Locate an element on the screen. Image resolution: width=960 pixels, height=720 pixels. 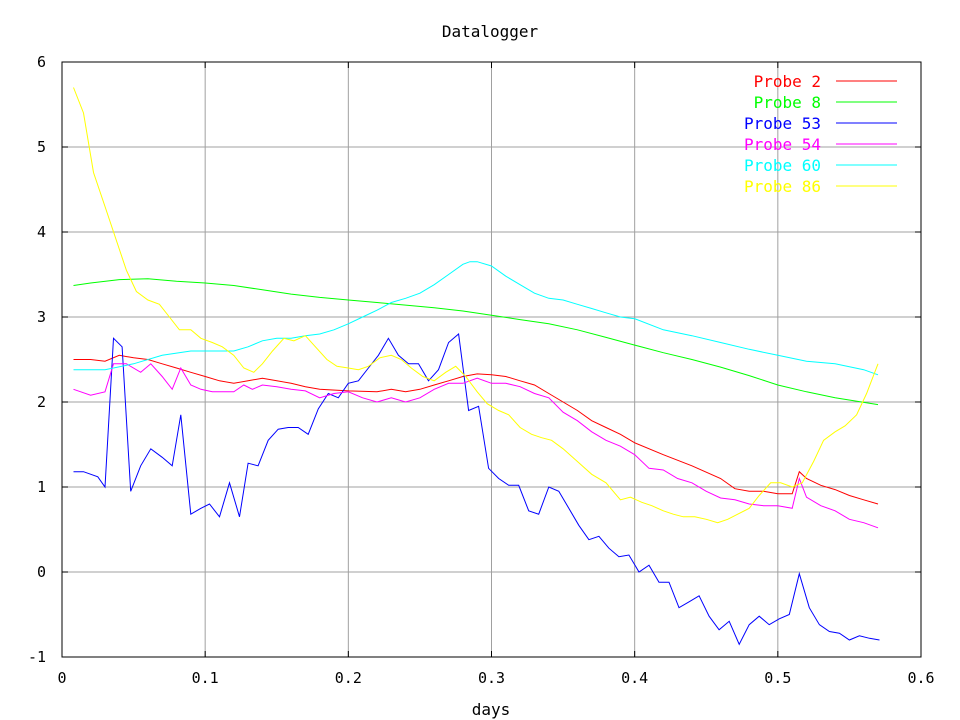
y-tick-label: 6 is located at coordinates (41, 62).